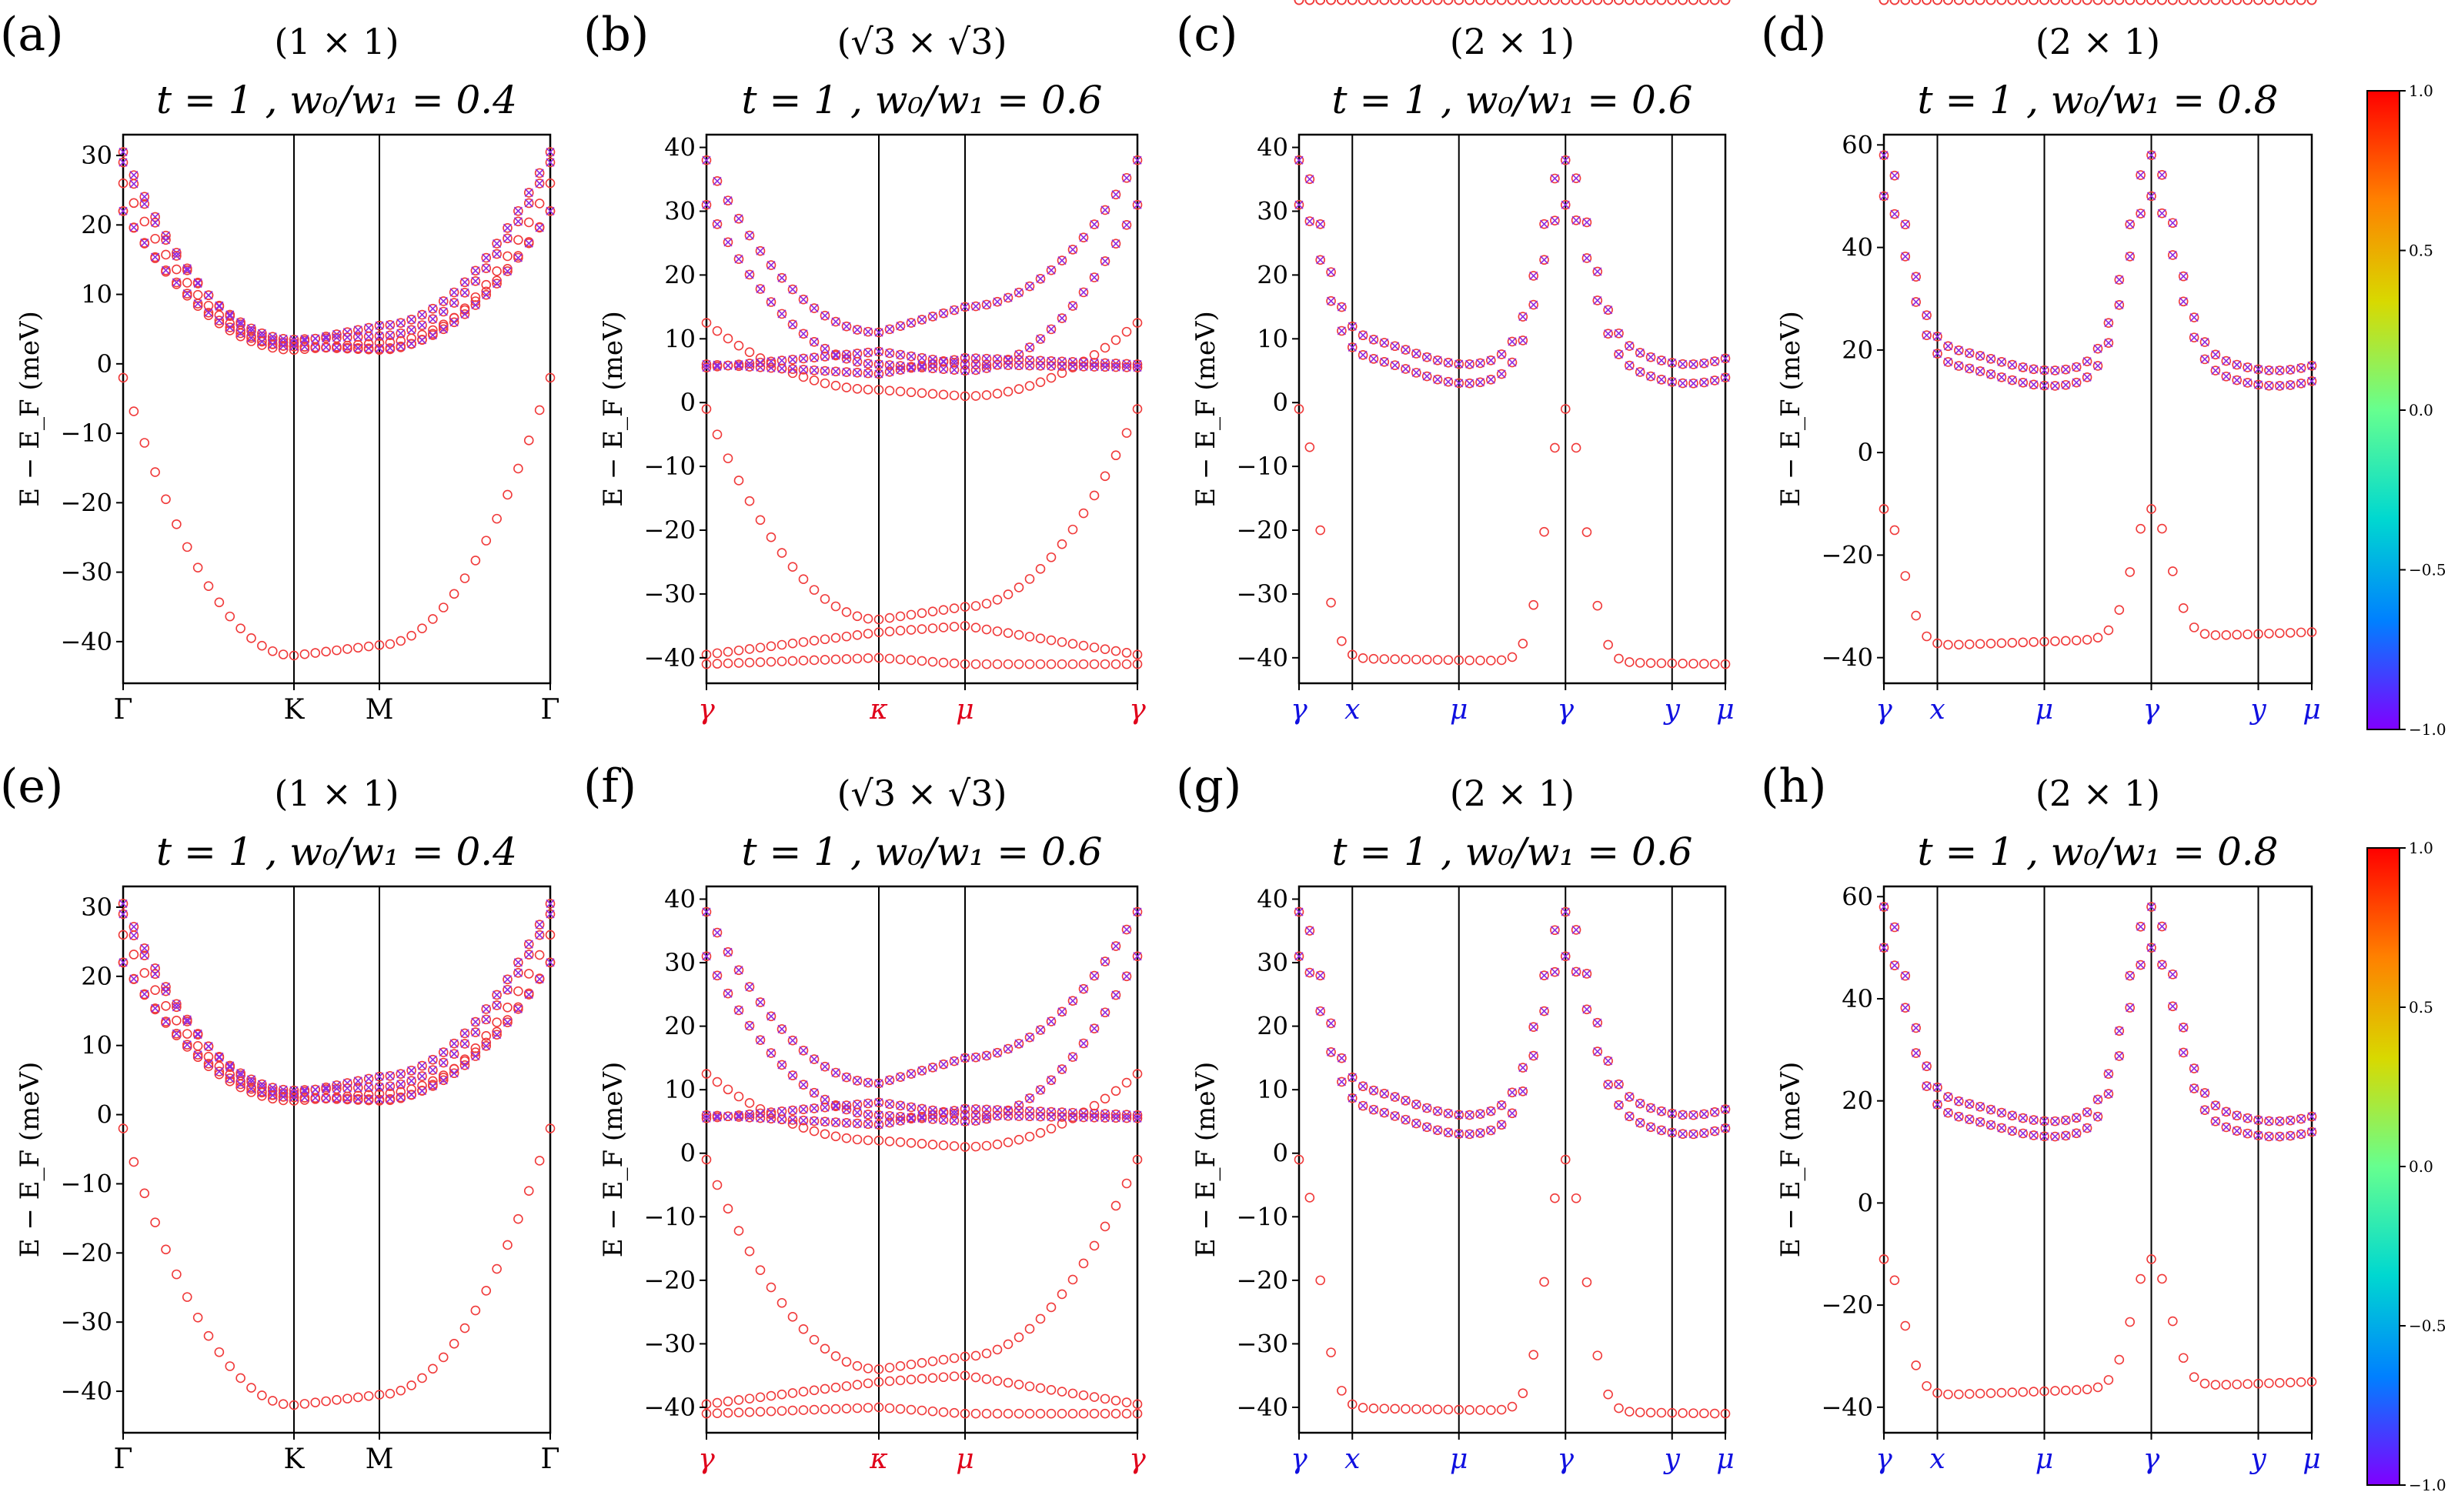 Image resolution: width=2458 pixels, height=1512 pixels. Describe the element at coordinates (613, 1160) in the screenshot. I see `y-axis-label: E − E_F (meV)` at that location.